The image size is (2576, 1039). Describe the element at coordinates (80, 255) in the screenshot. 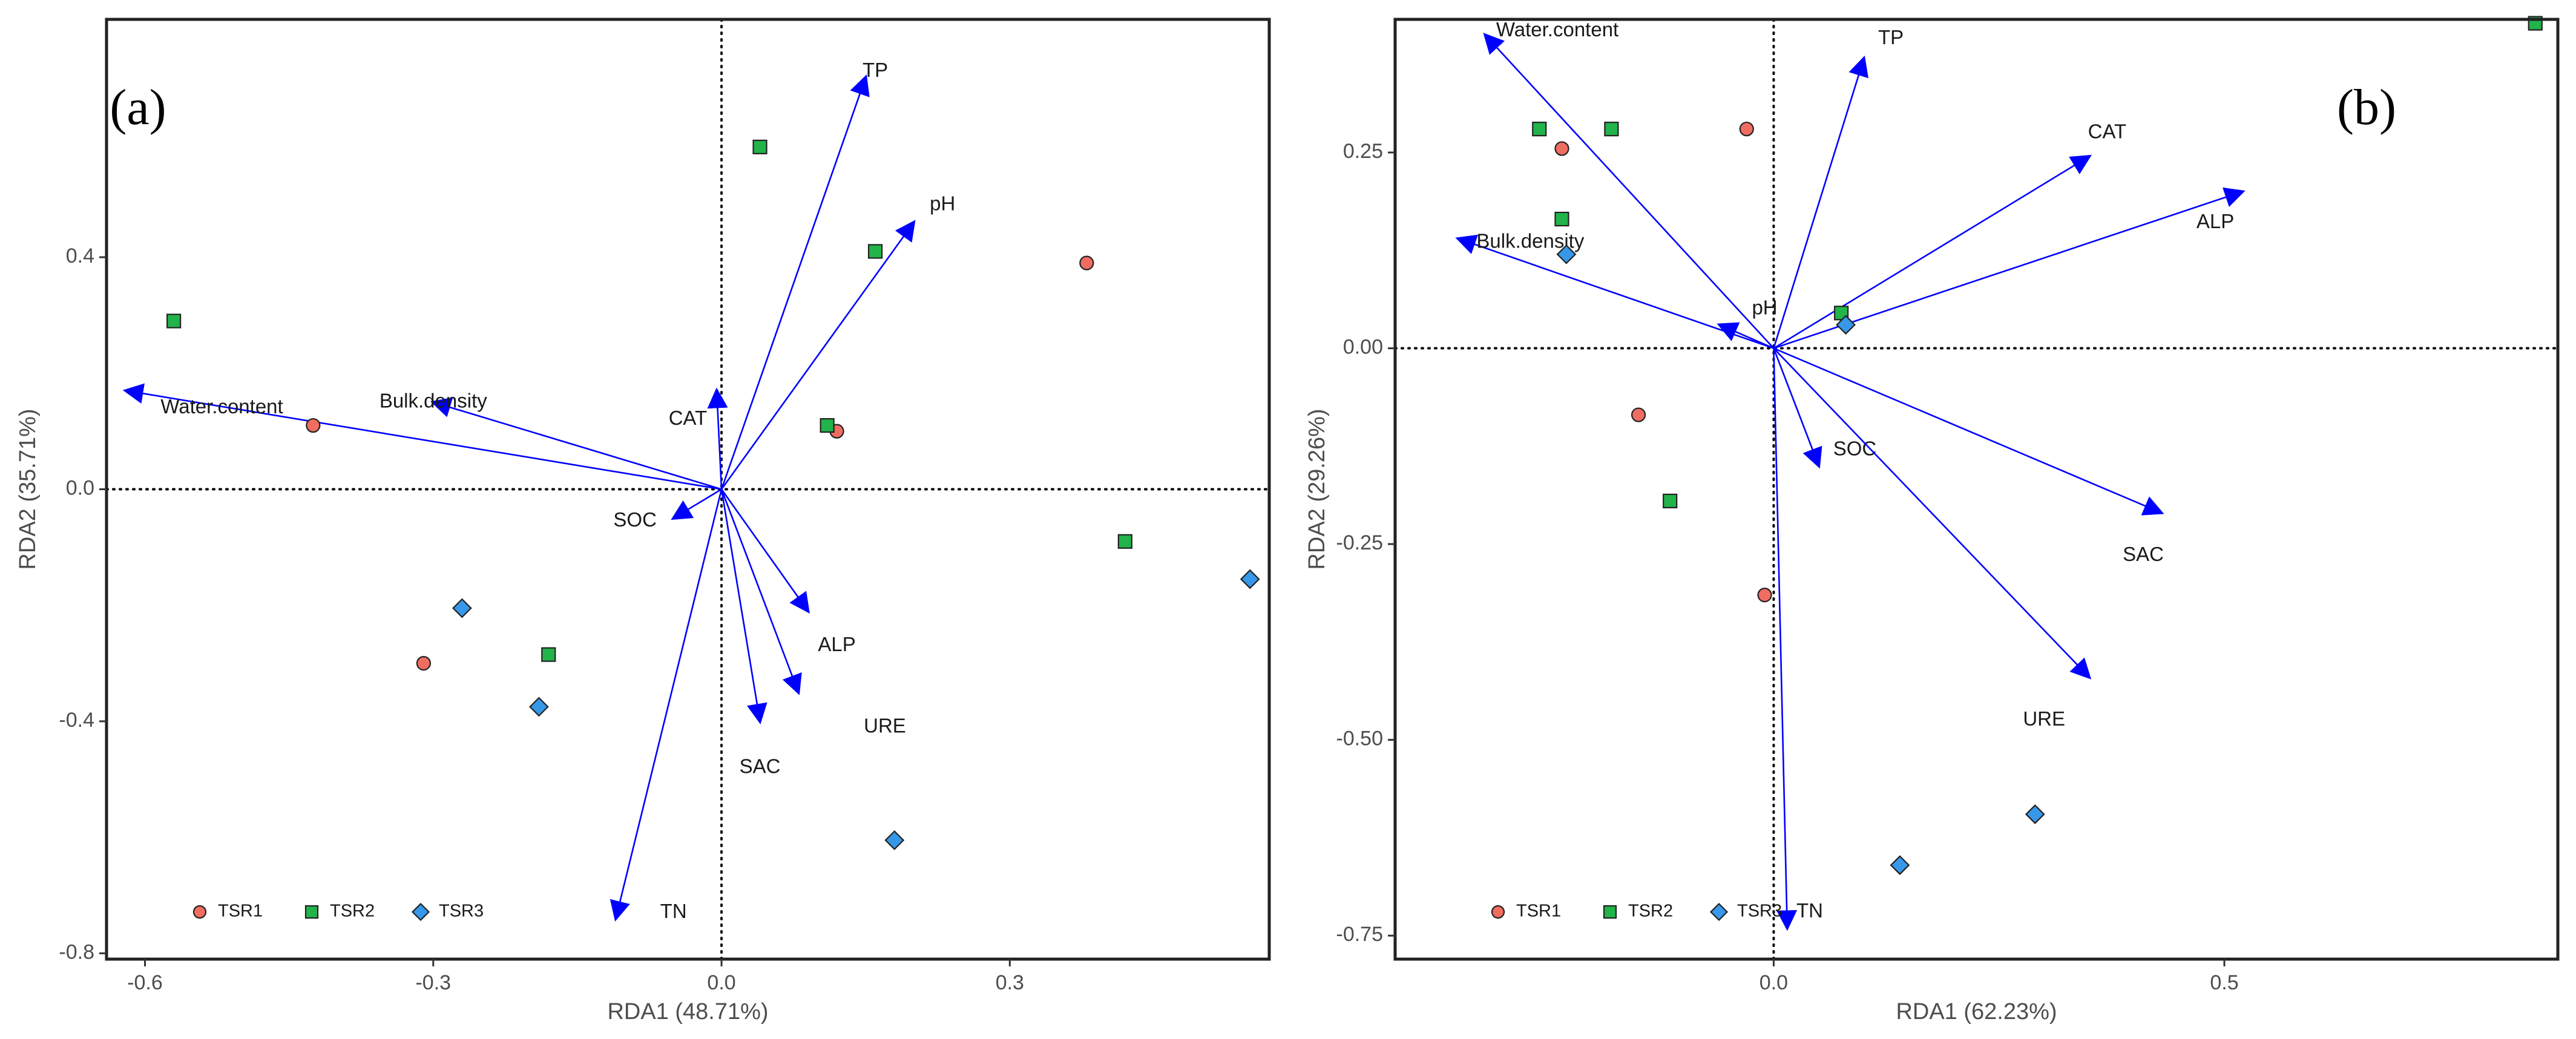

I see `y-tick-label: 0.4` at that location.